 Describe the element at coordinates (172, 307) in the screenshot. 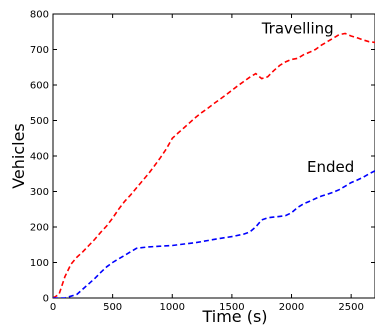

I see `x-tick-label: 1000` at that location.